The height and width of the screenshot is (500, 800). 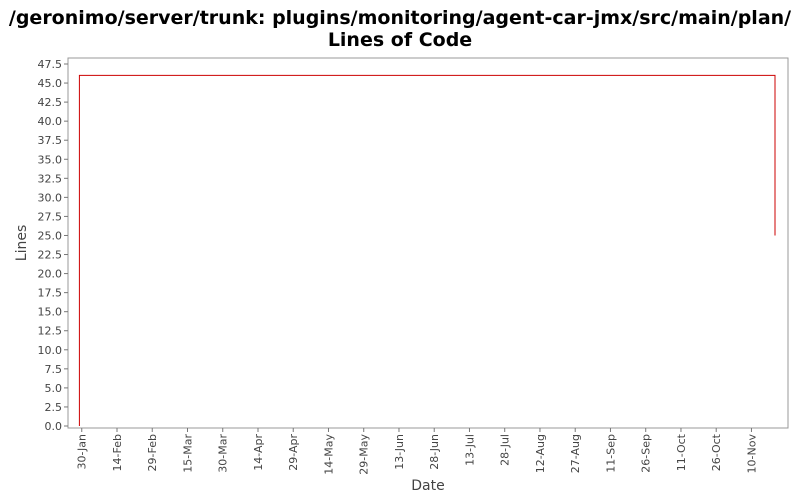 I want to click on x-tick-label: 29-Feb, so click(x=152, y=452).